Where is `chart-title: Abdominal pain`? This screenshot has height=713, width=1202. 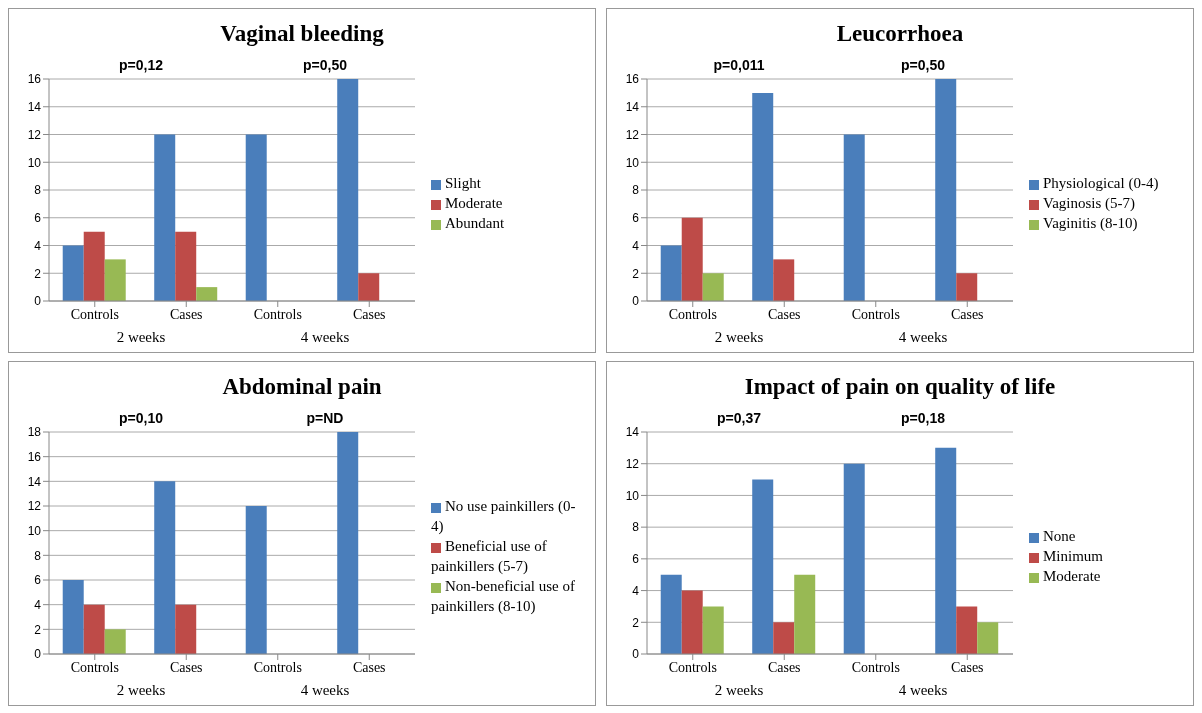
chart-title: Abdominal pain is located at coordinates (302, 387).